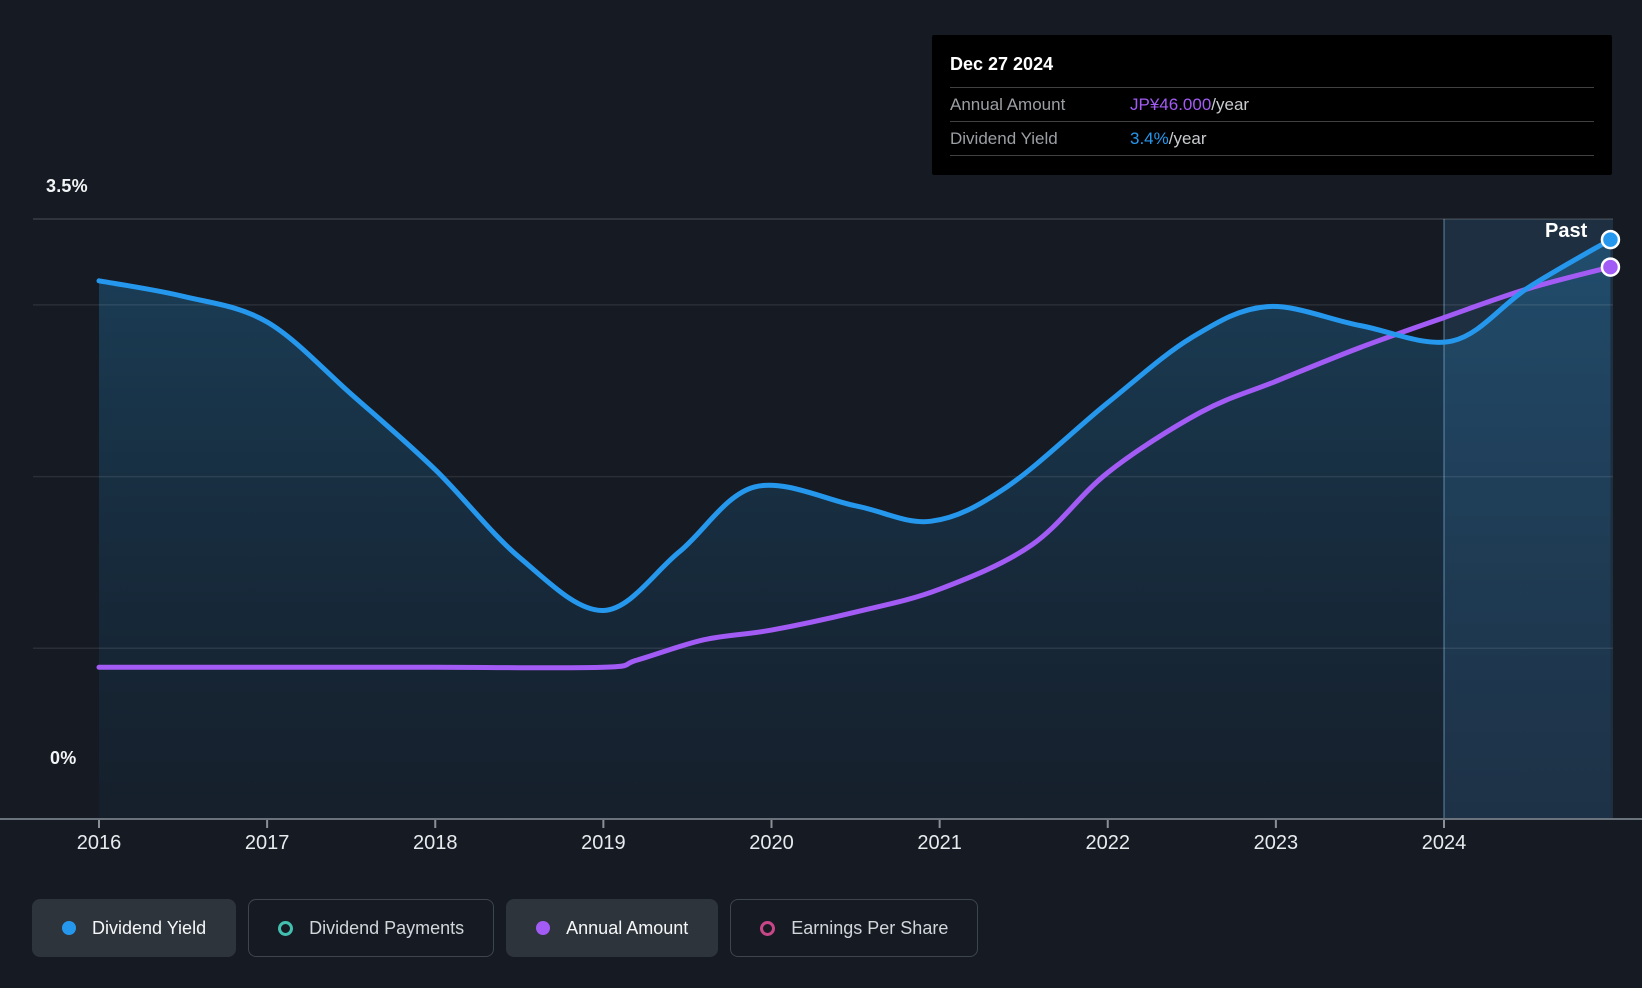 Image resolution: width=1642 pixels, height=988 pixels. What do you see at coordinates (870, 927) in the screenshot?
I see `legend-label: Earnings Per Share` at bounding box center [870, 927].